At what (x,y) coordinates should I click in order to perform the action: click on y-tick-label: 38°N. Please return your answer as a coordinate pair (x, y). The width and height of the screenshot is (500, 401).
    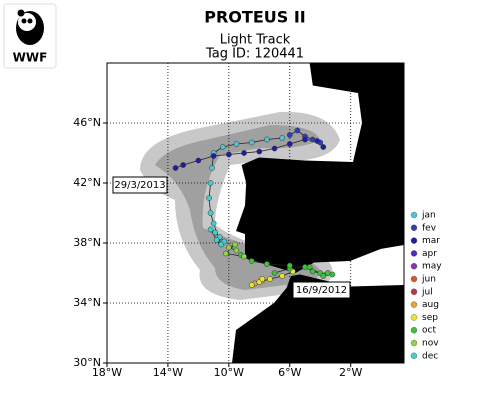
    Looking at the image, I should click on (87, 242).